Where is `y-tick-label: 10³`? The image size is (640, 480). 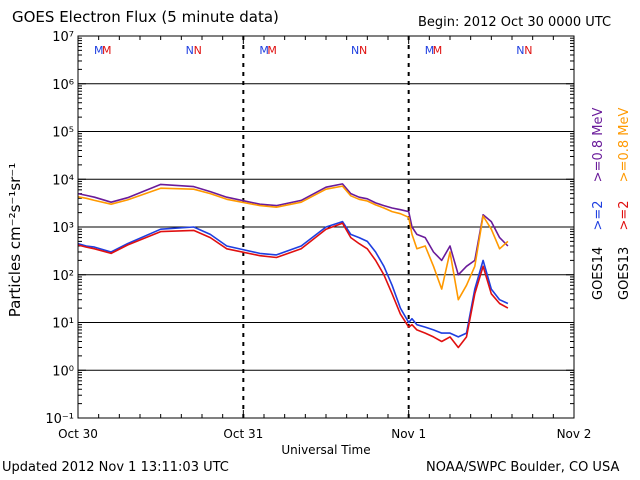
y-tick-label: 10³ is located at coordinates (63, 228).